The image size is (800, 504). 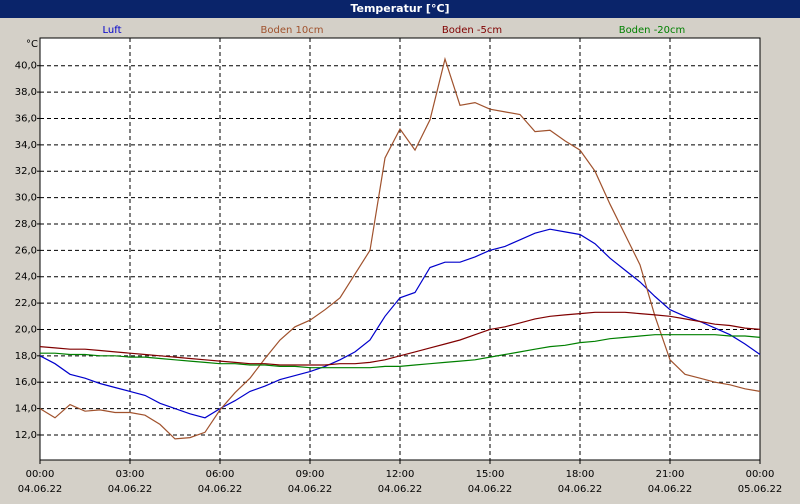 I want to click on x-tick-label: 03:00, so click(x=130, y=474).